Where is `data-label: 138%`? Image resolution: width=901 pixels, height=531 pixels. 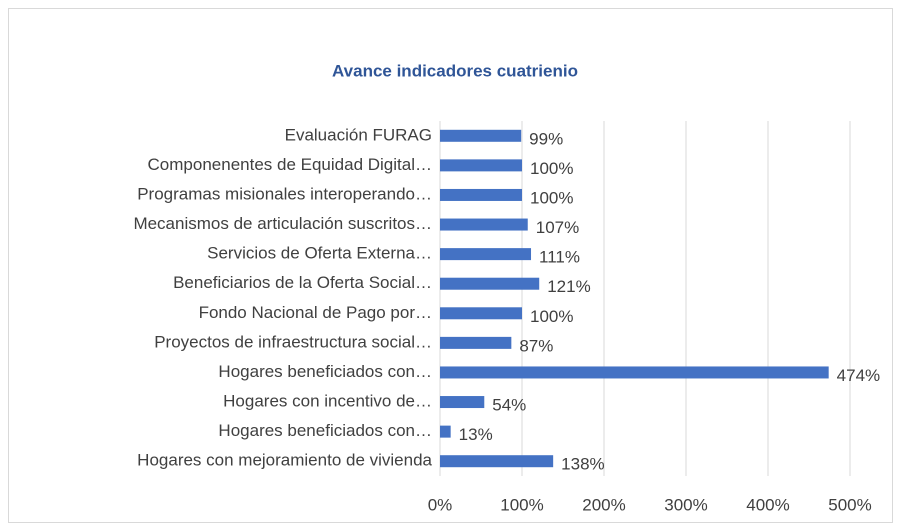
data-label: 138% is located at coordinates (582, 464).